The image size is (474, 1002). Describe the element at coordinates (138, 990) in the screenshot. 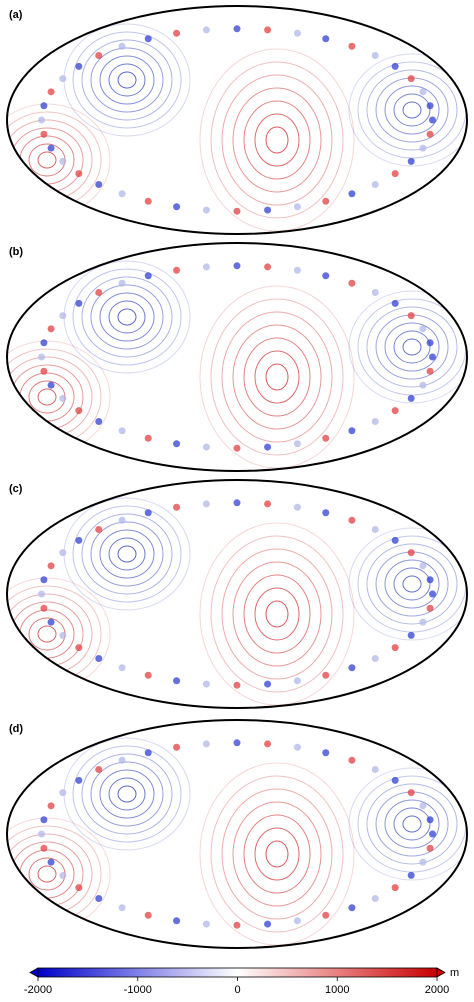

I see `colorbar-tick-label: -1000` at that location.